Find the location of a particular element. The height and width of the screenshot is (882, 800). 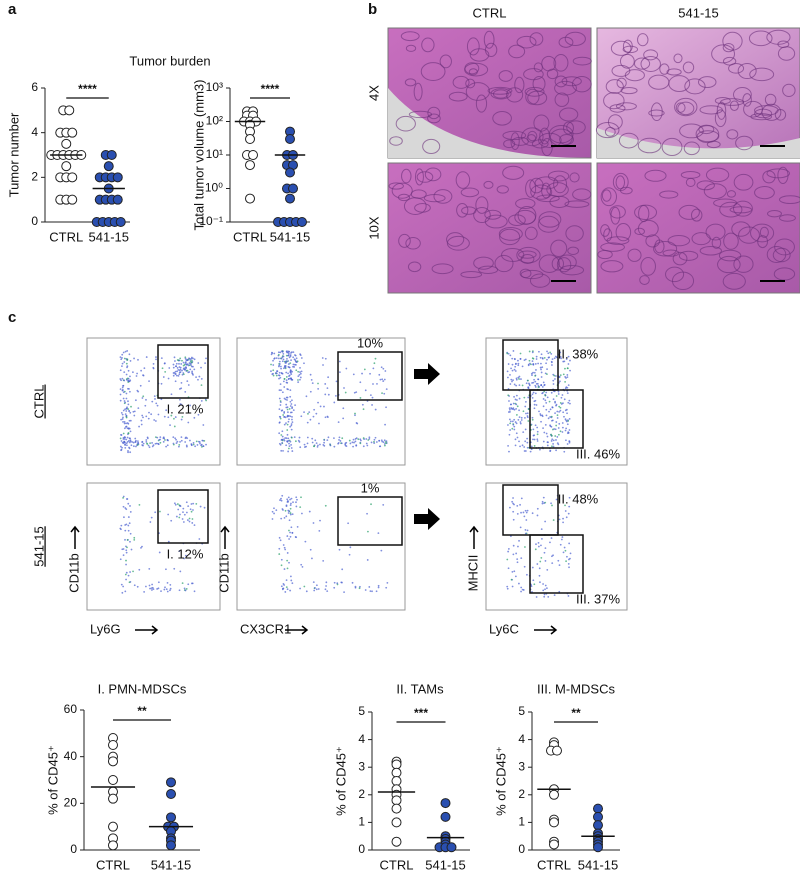

histology-image is located at coordinates (697, 93).